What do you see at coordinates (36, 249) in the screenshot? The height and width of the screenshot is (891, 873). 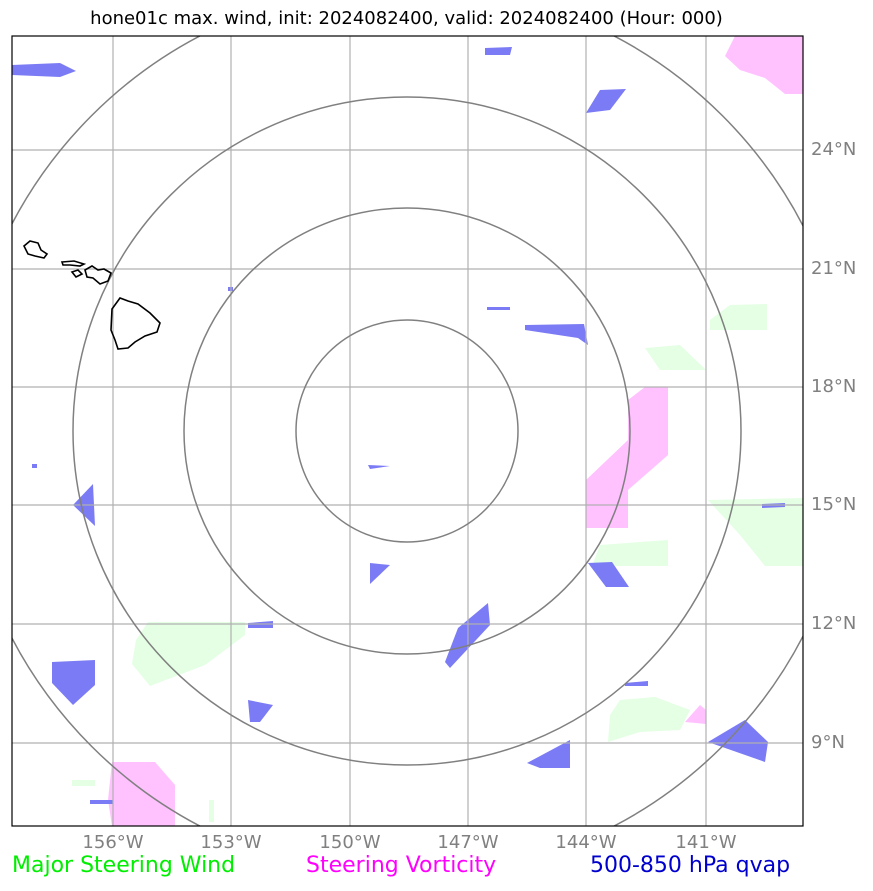 I see `island-kauai` at bounding box center [36, 249].